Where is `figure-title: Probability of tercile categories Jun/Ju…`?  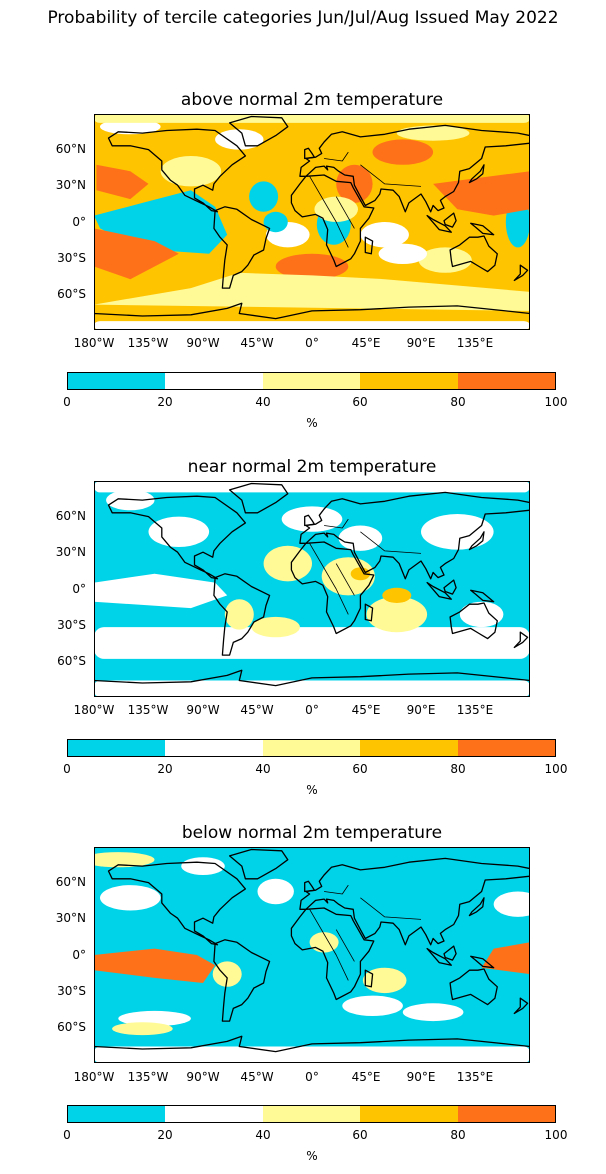 figure-title: Probability of tercile categories Jun/Ju… is located at coordinates (303, 18).